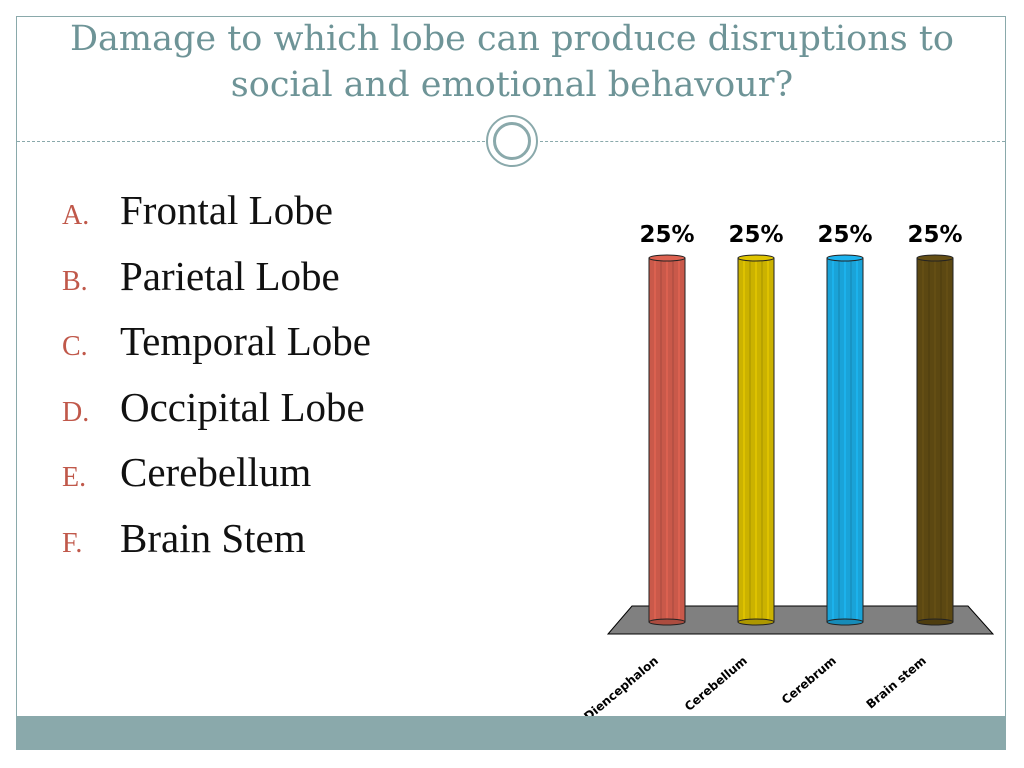  I want to click on bar-cerebellum, so click(756, 440).